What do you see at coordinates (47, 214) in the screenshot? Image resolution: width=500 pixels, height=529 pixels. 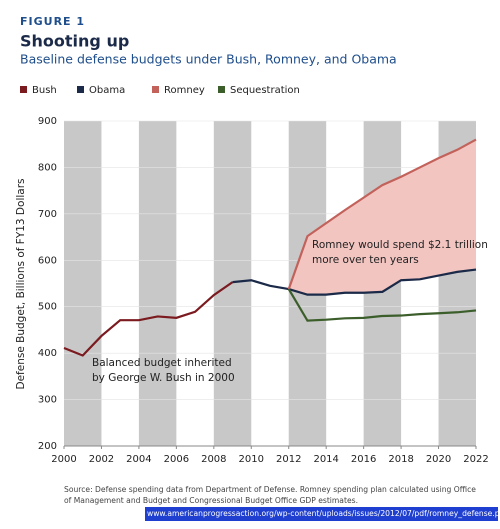 I see `y-tick-label: 700` at bounding box center [47, 214].